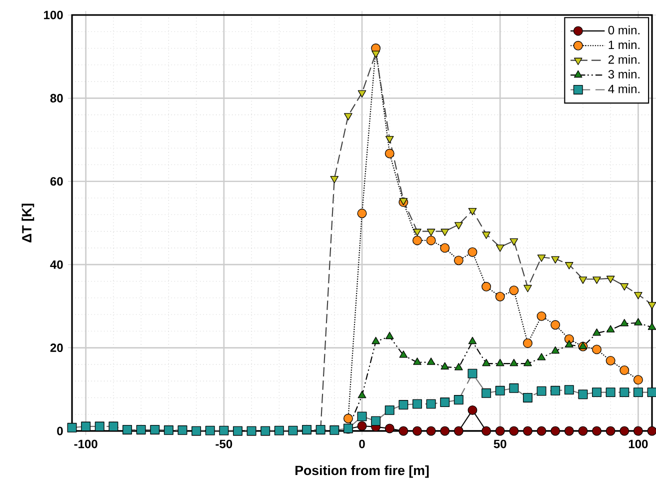 Image resolution: width=656 pixels, height=495 pixels. Describe the element at coordinates (56, 98) in the screenshot. I see `y-tick-label: 80` at that location.